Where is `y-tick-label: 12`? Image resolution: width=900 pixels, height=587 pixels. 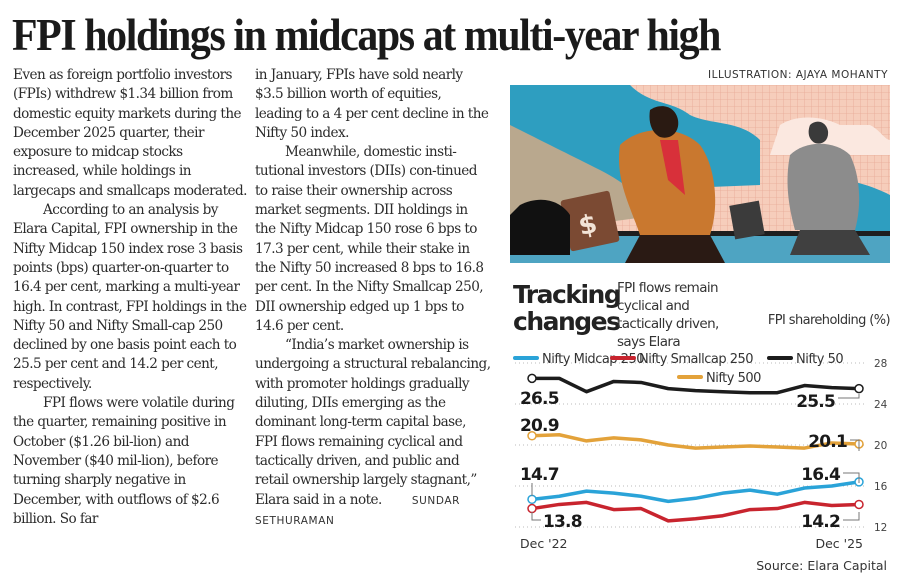
y-tick-label: 12 is located at coordinates (880, 528).